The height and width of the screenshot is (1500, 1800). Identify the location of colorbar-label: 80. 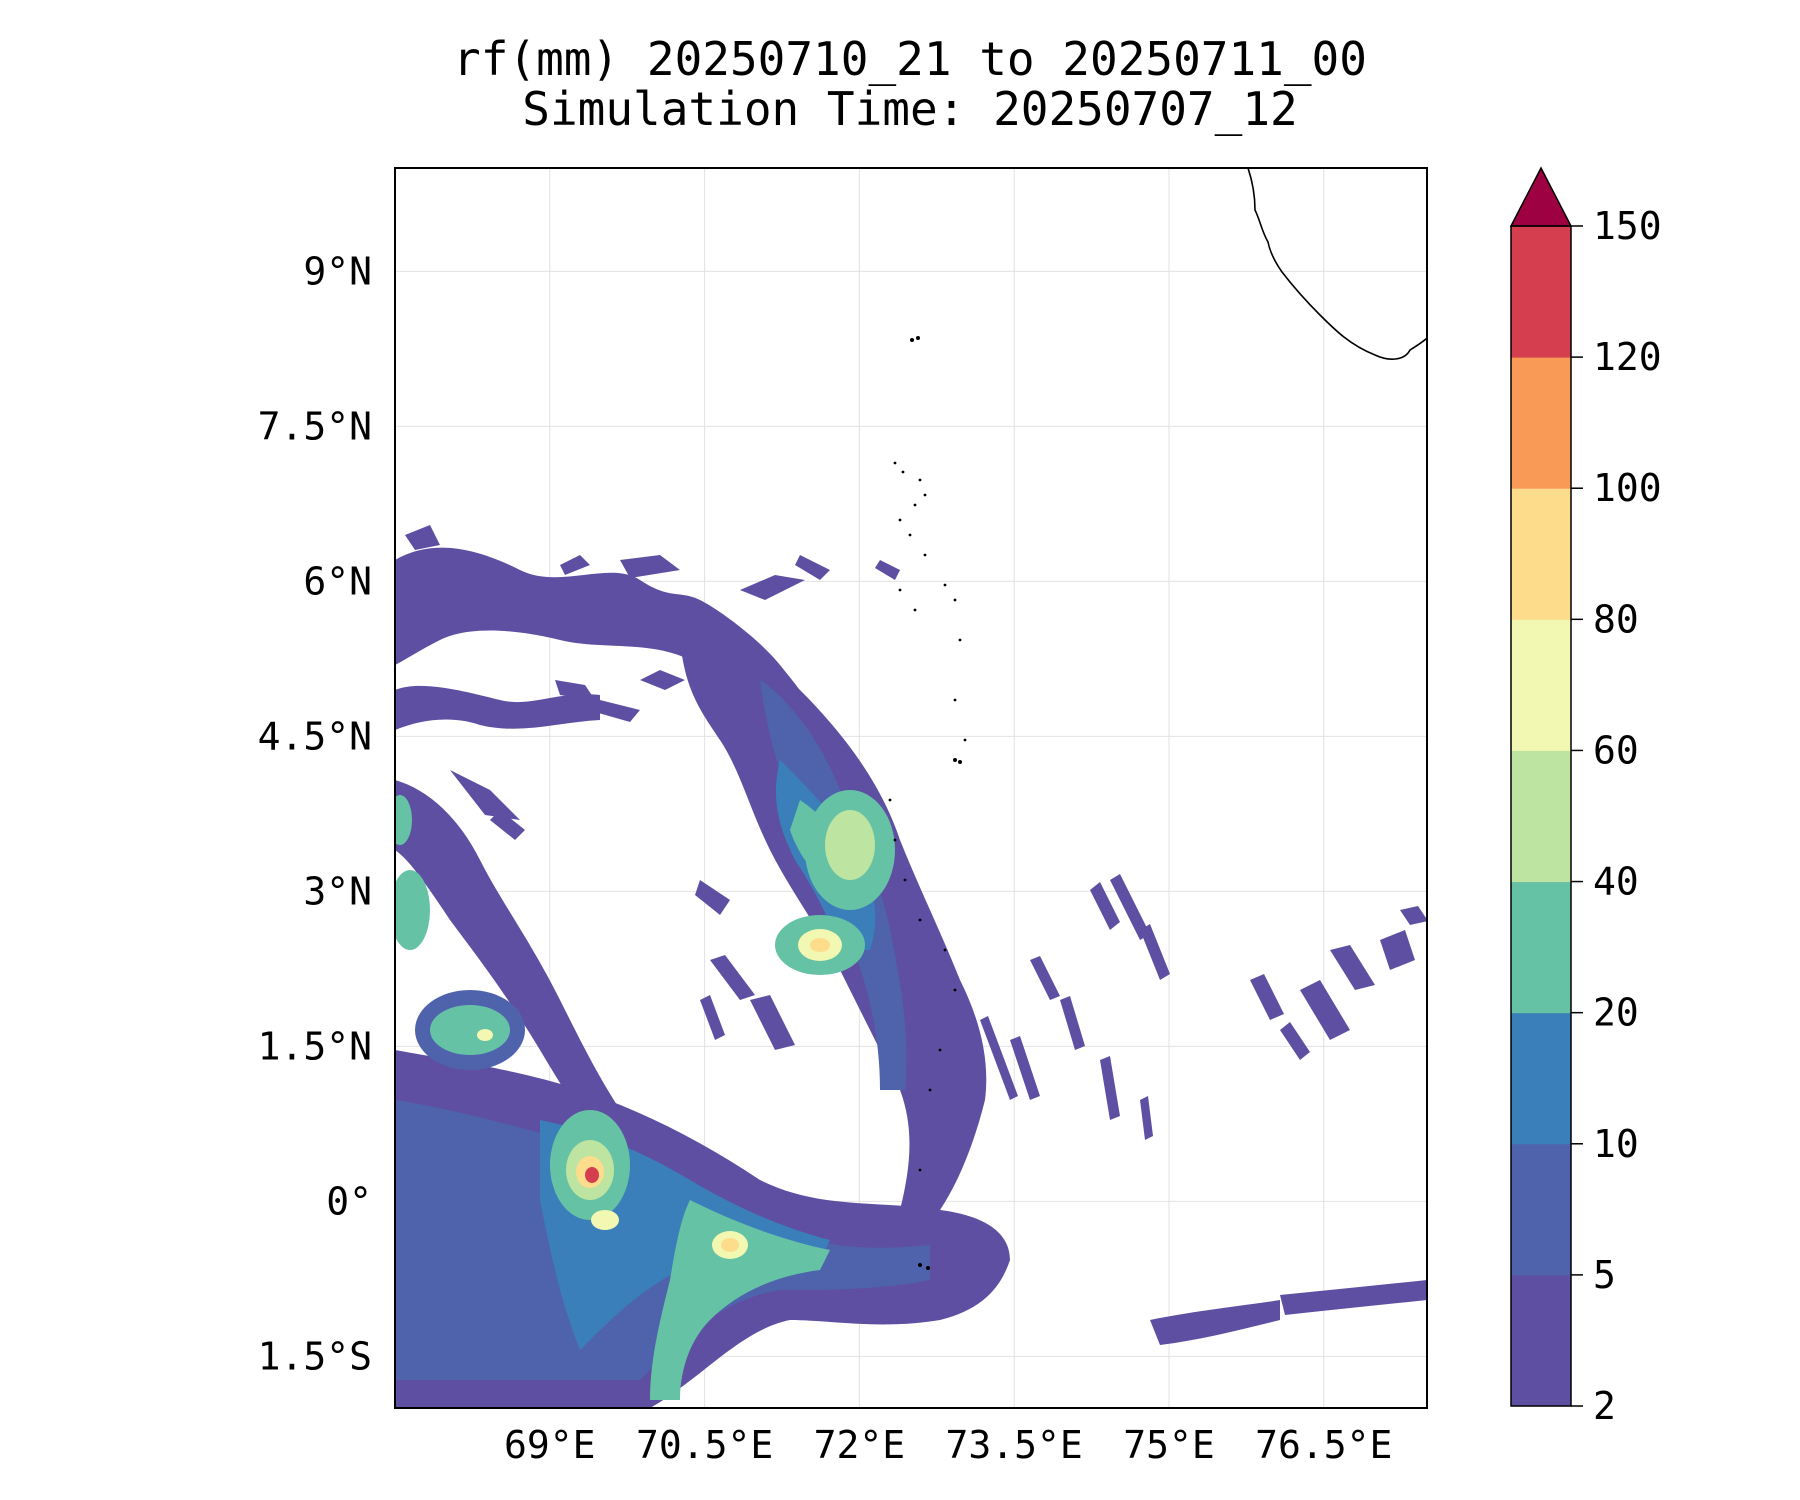
(1616, 619).